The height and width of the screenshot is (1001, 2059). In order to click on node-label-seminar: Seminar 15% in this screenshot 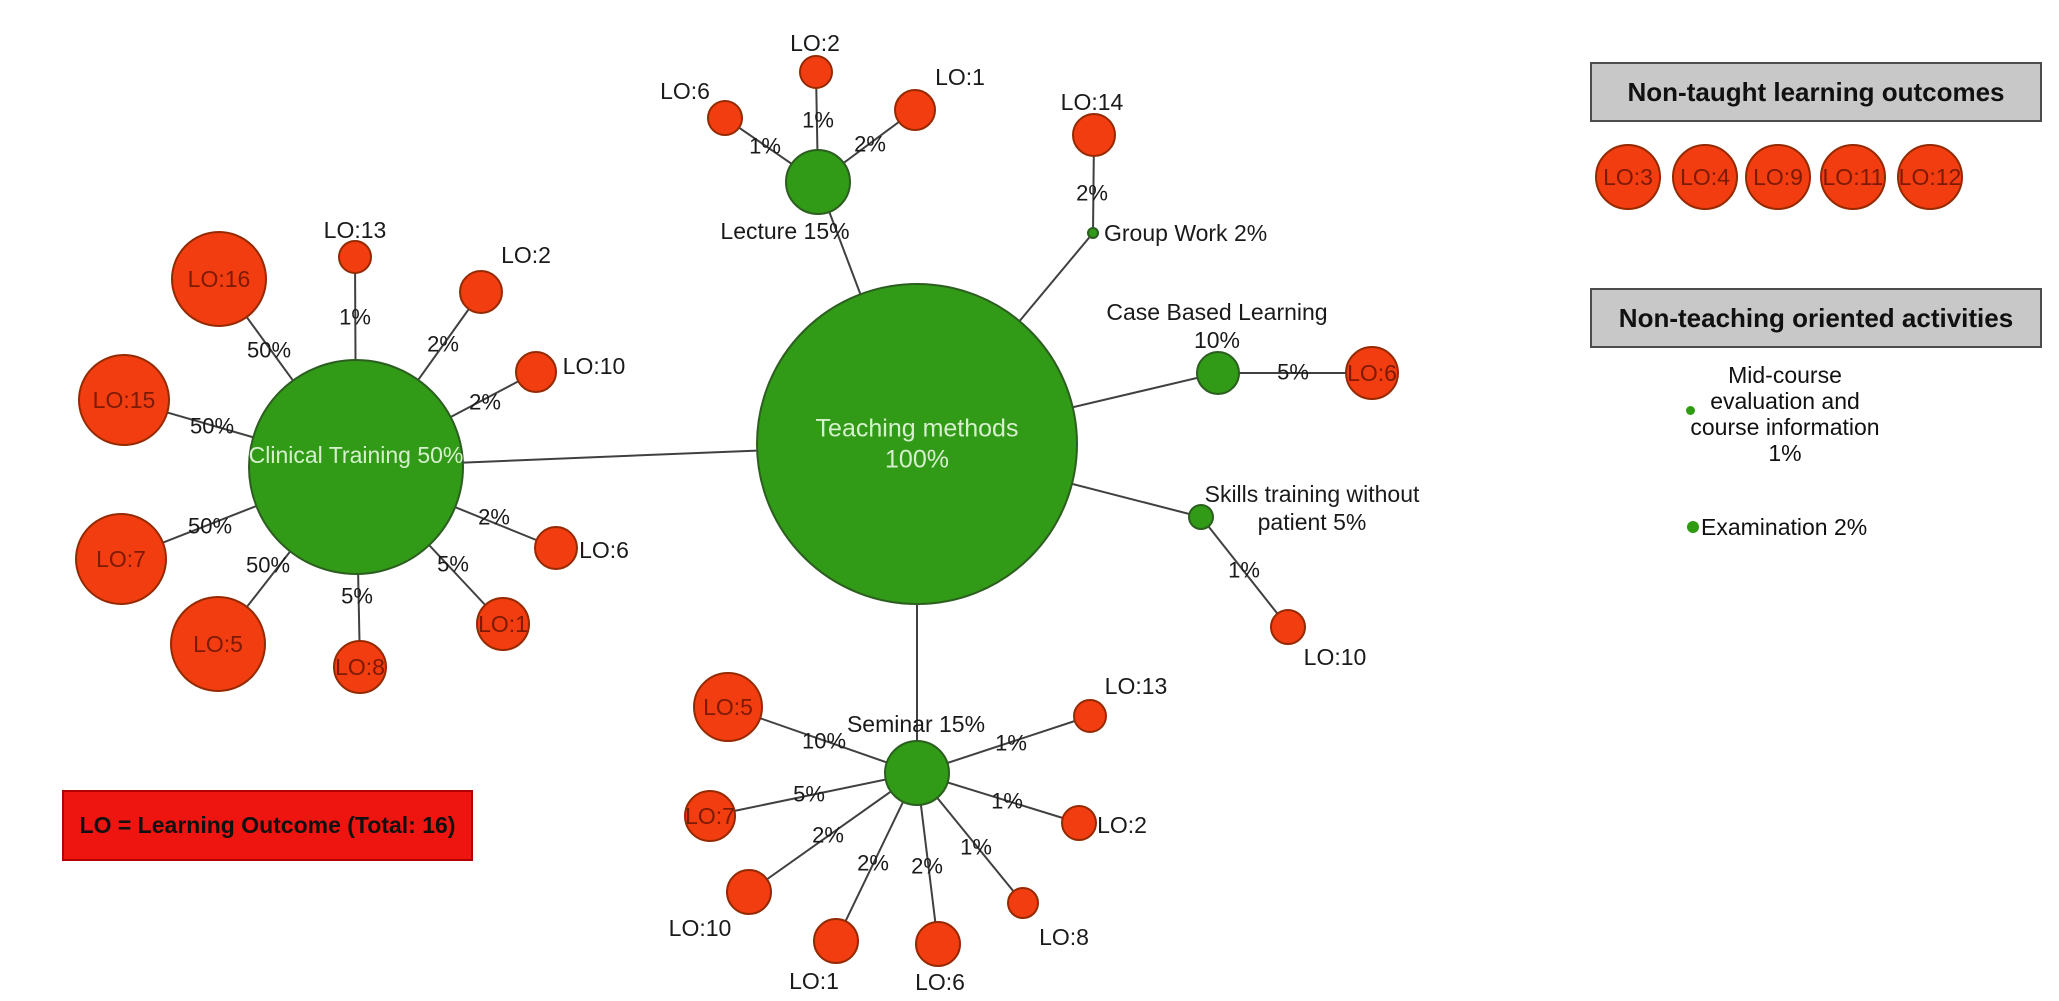, I will do `click(916, 724)`.